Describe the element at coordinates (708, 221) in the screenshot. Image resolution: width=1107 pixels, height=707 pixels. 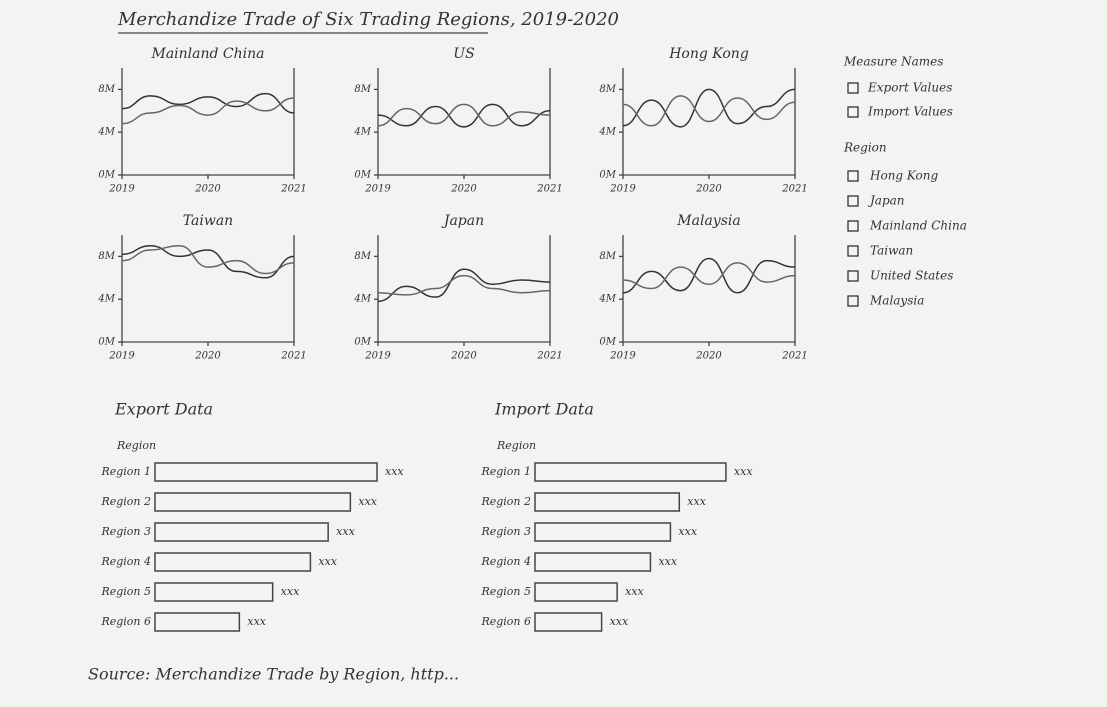
I see `chart-title: Malaysia` at that location.